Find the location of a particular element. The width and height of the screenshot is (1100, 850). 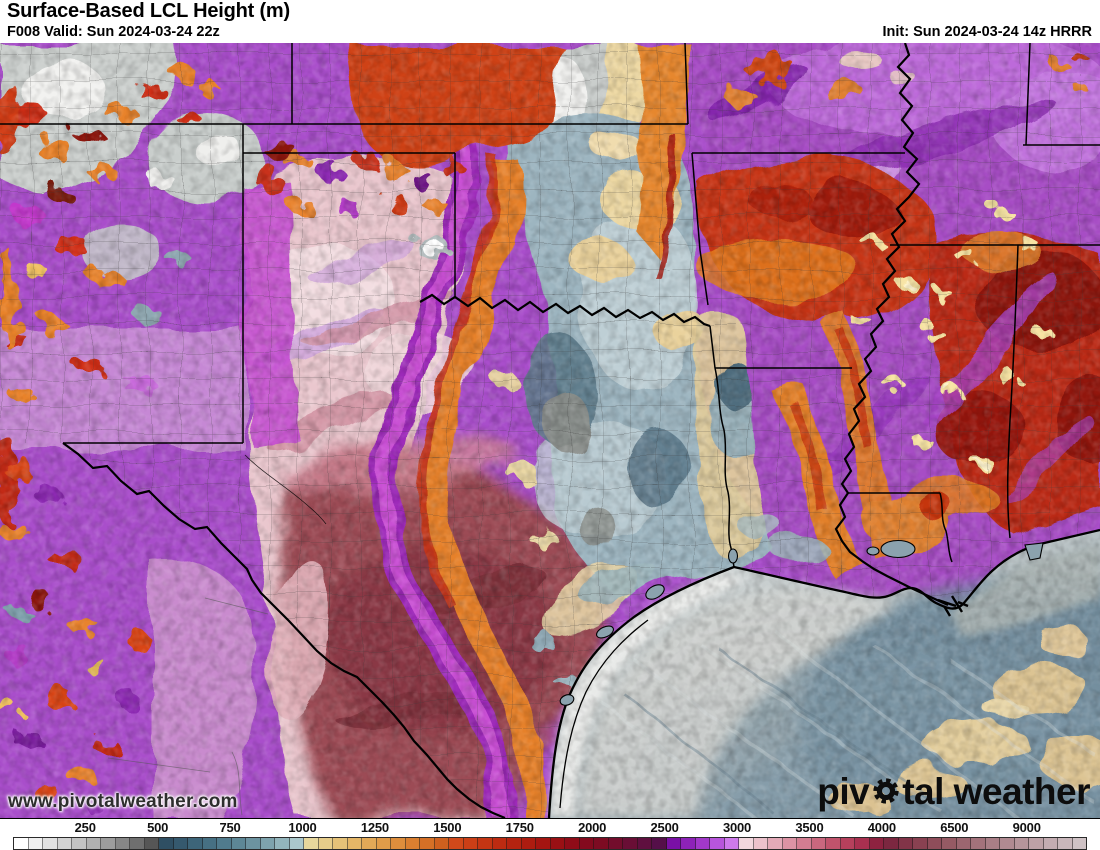

colorbar-tick-label: 2500 is located at coordinates (664, 827).